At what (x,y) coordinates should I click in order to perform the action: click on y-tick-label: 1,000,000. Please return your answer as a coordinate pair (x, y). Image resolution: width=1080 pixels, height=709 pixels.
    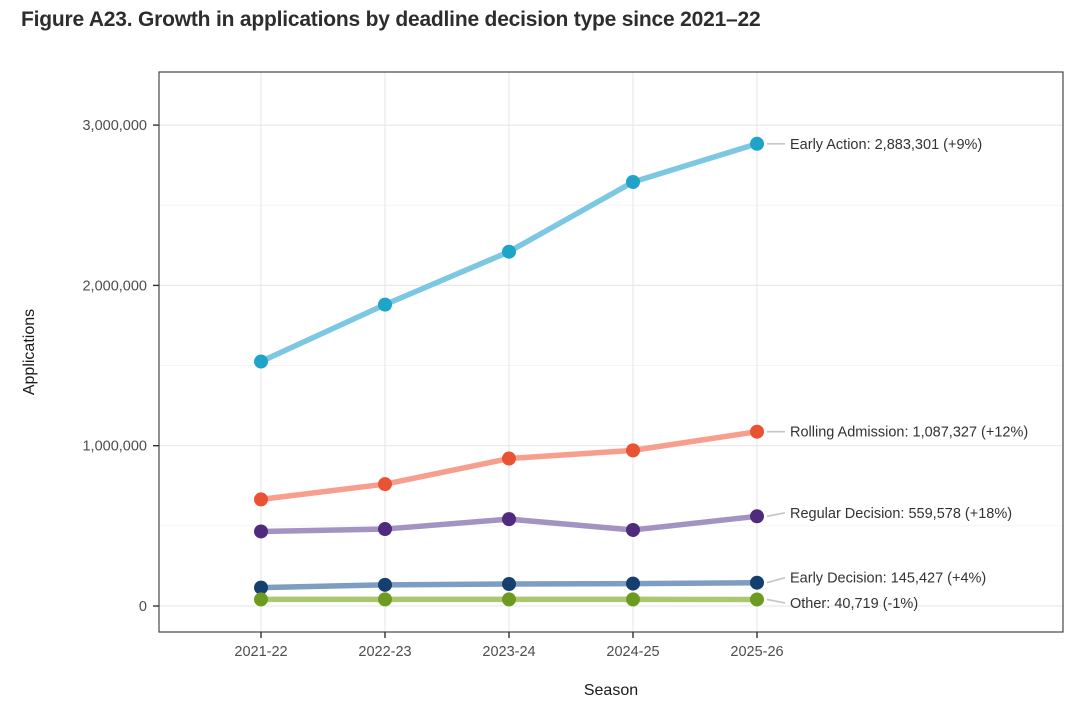
    Looking at the image, I should click on (114, 447).